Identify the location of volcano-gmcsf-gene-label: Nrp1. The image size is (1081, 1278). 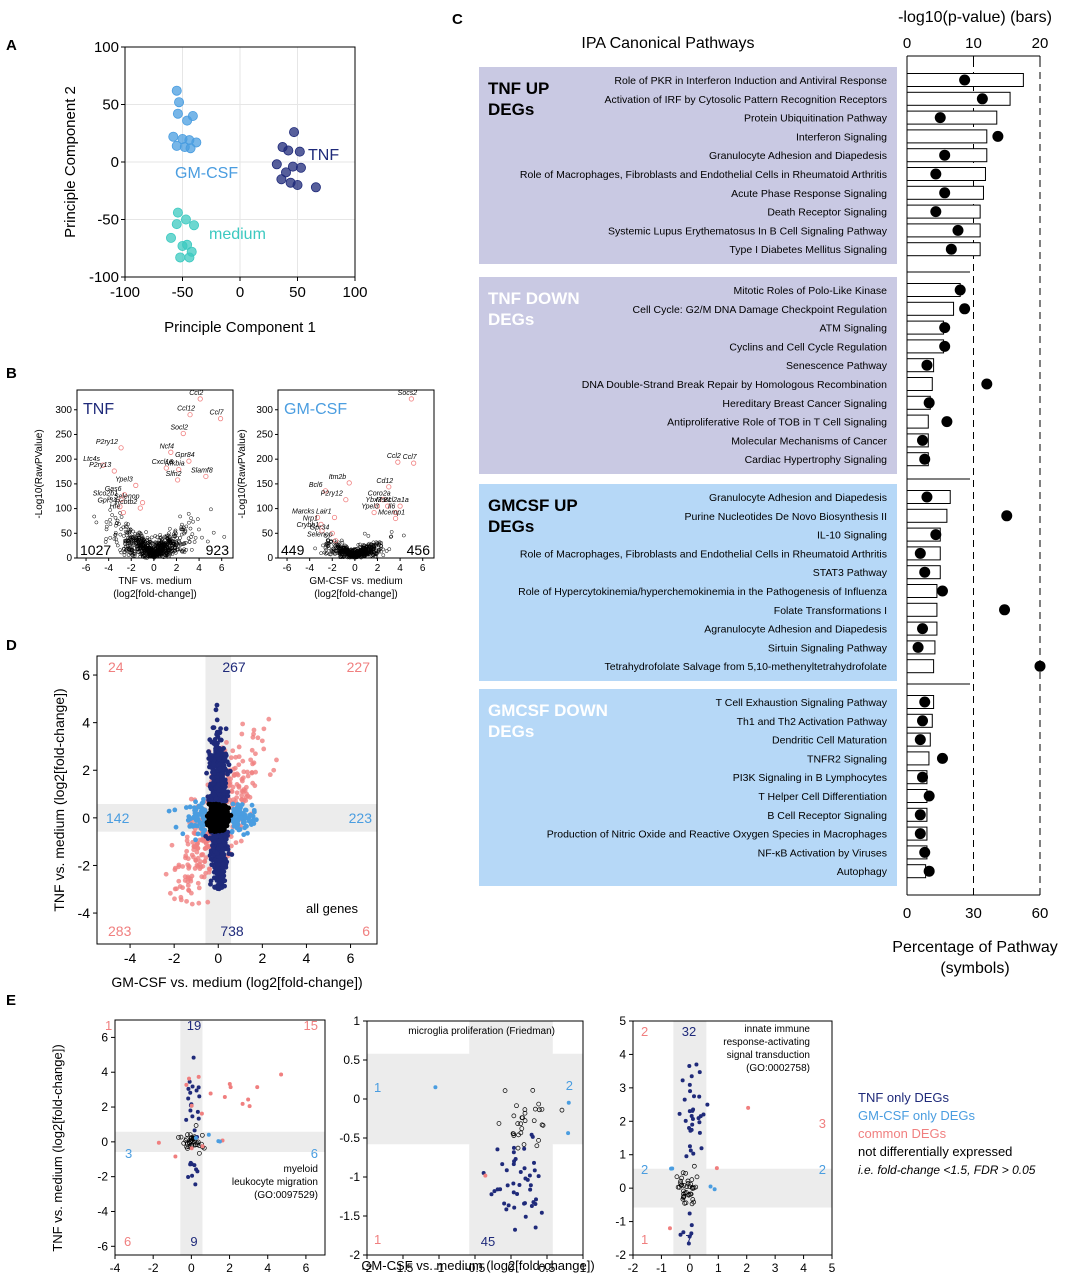
(310, 518).